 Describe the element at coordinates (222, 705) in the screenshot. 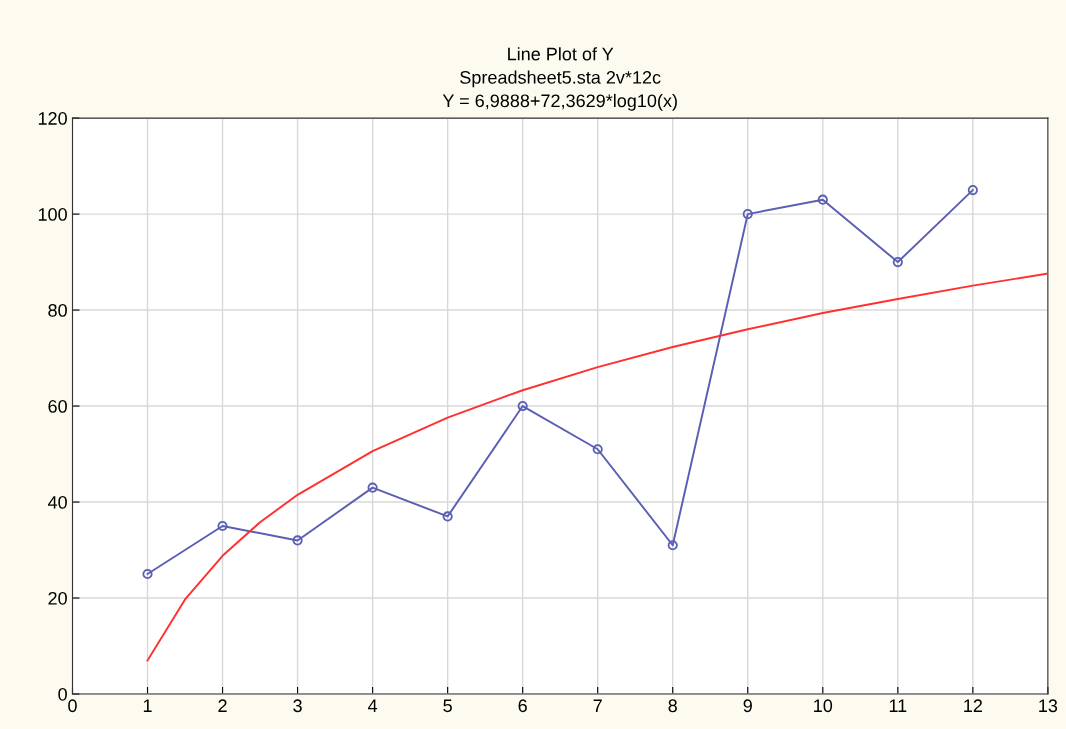

I see `x-tick-label: 2` at that location.